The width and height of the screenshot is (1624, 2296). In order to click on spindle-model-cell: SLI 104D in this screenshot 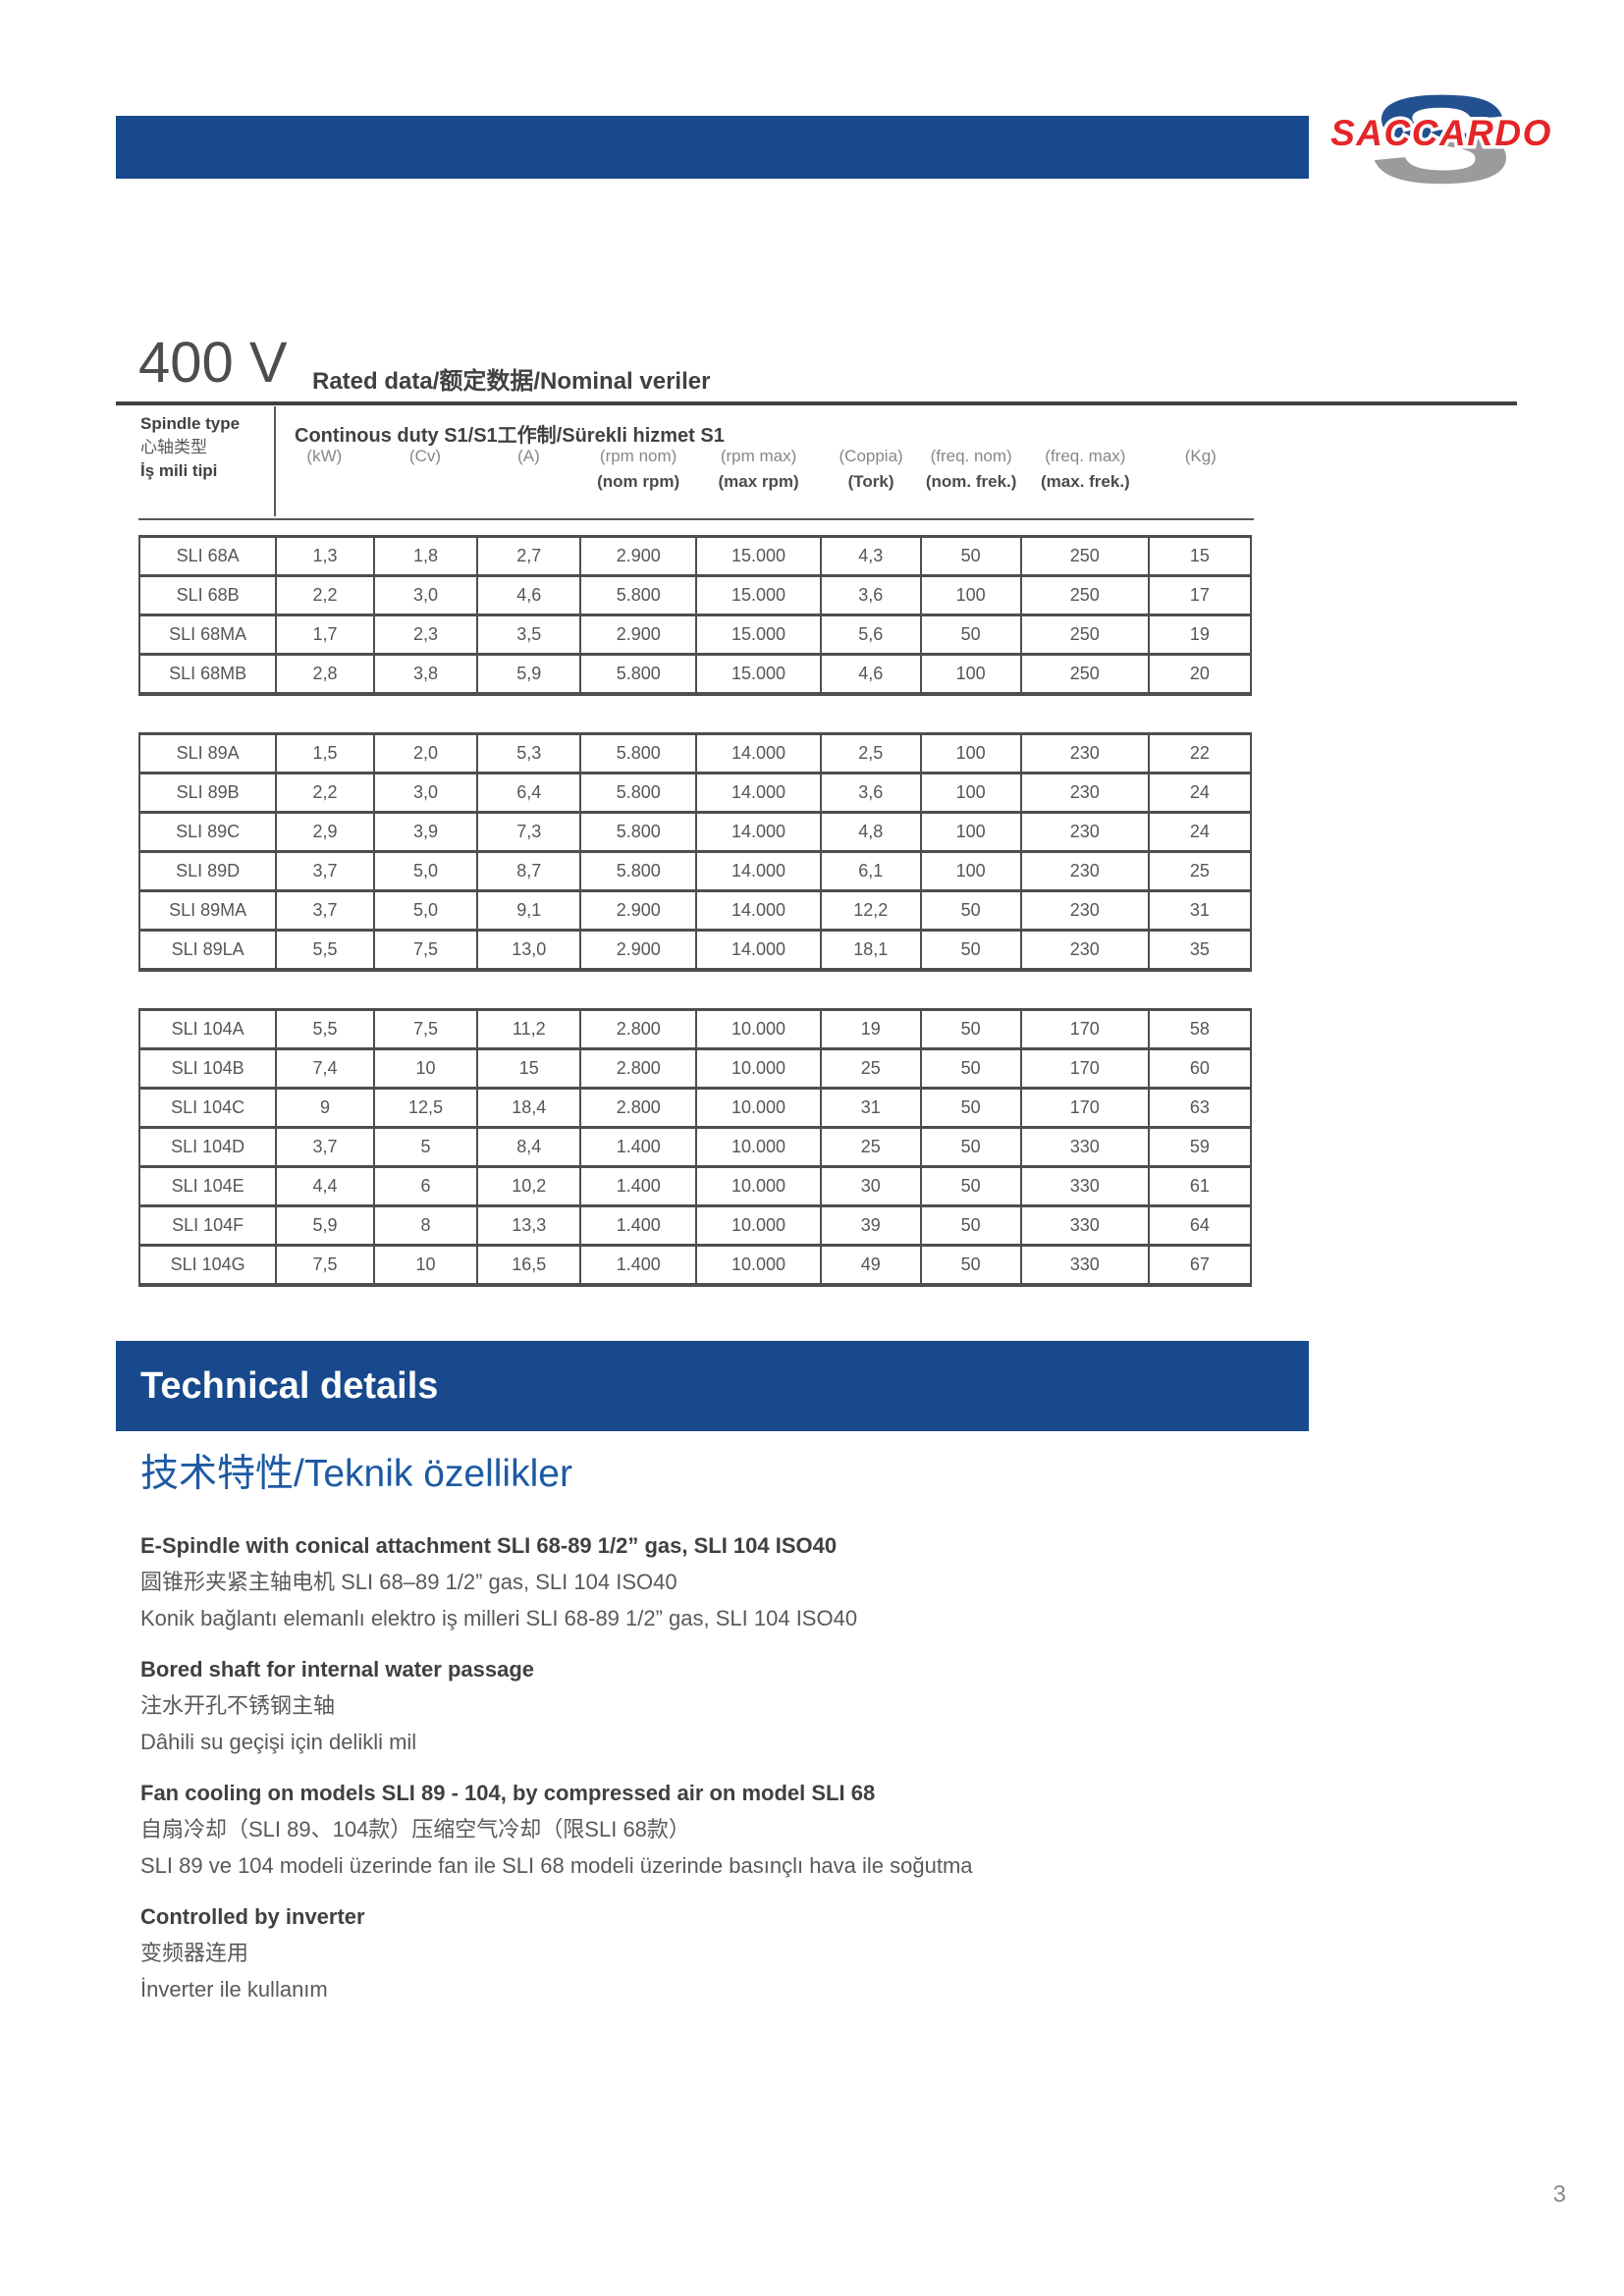, I will do `click(207, 1147)`.